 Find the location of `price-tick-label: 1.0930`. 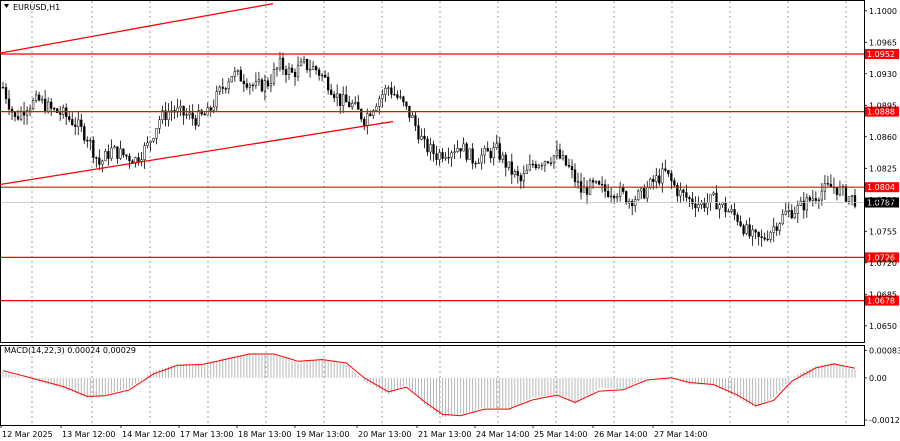

price-tick-label: 1.0930 is located at coordinates (883, 74).